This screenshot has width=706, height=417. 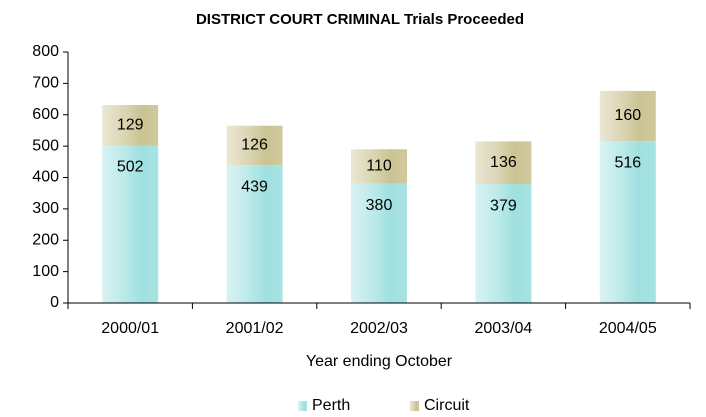 I want to click on data-label: 136, so click(x=503, y=162).